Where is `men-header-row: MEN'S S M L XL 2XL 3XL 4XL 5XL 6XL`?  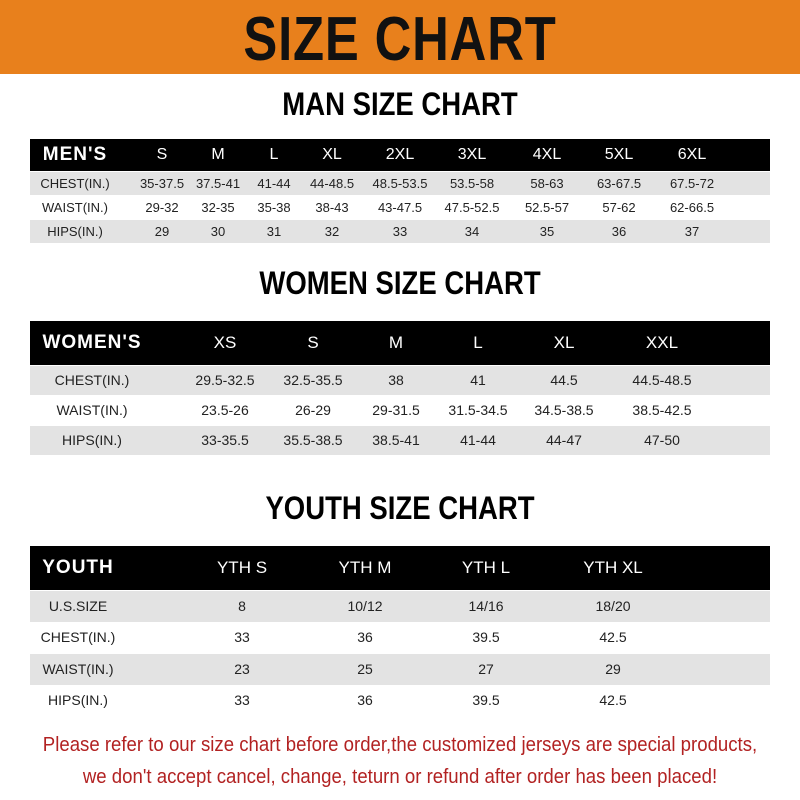 men-header-row: MEN'S S M L XL 2XL 3XL 4XL 5XL 6XL is located at coordinates (400, 155).